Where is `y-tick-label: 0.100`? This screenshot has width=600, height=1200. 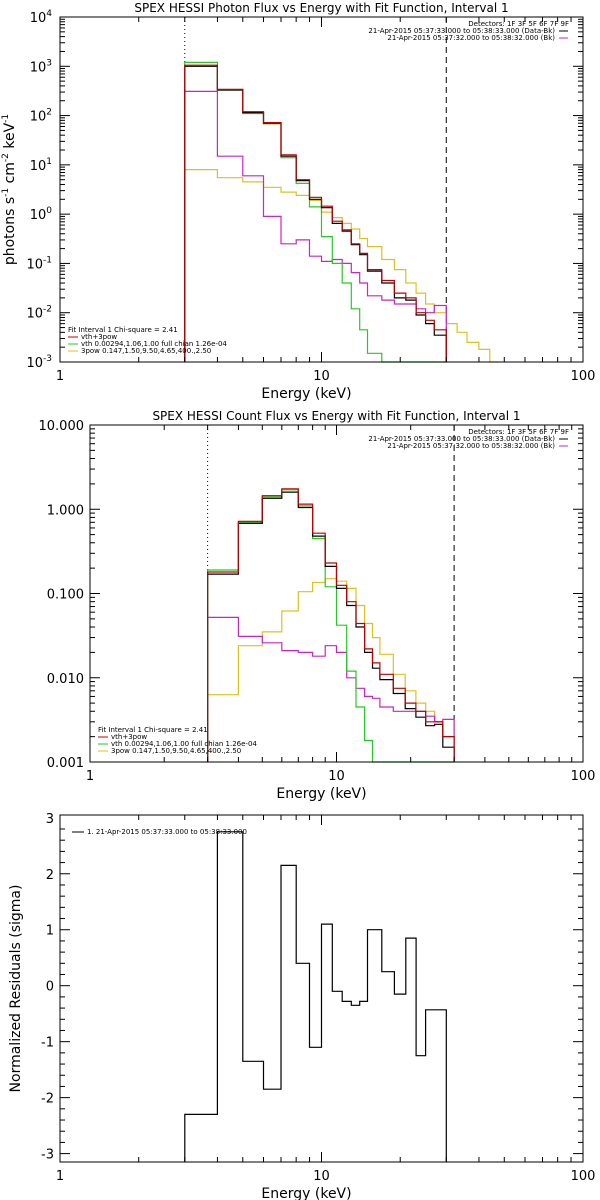 y-tick-label: 0.100 is located at coordinates (65, 595).